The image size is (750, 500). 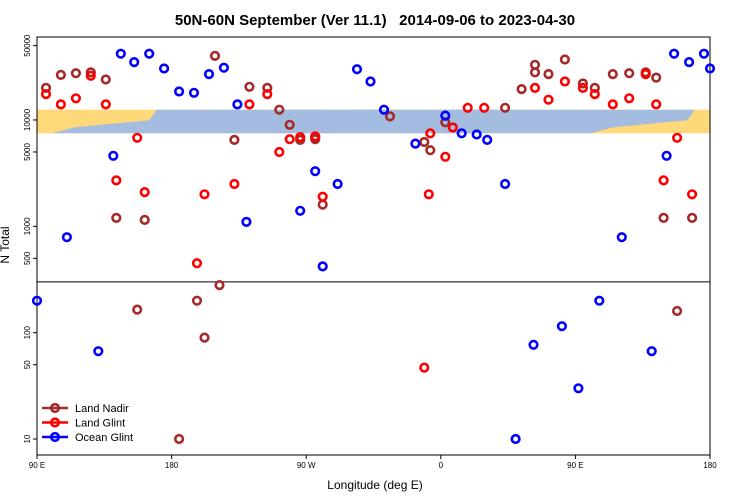 What do you see at coordinates (374, 485) in the screenshot?
I see `x-axis-label: Longitude (deg E)` at bounding box center [374, 485].